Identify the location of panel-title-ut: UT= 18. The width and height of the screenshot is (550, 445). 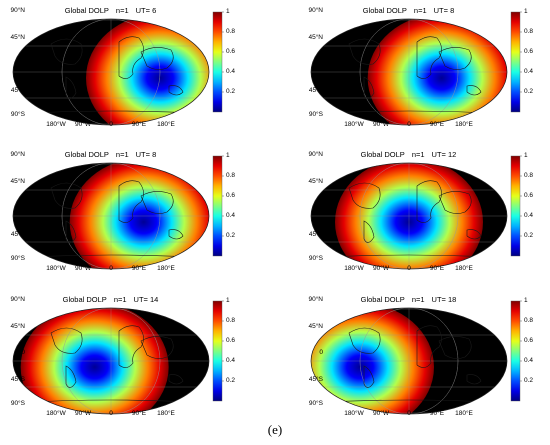
(444, 299).